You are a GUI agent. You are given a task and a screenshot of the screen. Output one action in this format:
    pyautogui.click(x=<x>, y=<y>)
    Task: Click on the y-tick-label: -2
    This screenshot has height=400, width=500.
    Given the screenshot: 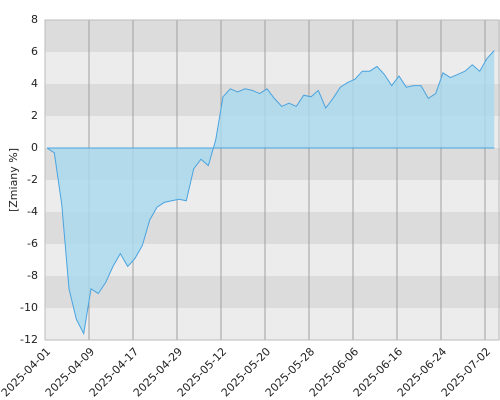 What is the action you would take?
    pyautogui.click(x=32, y=179)
    